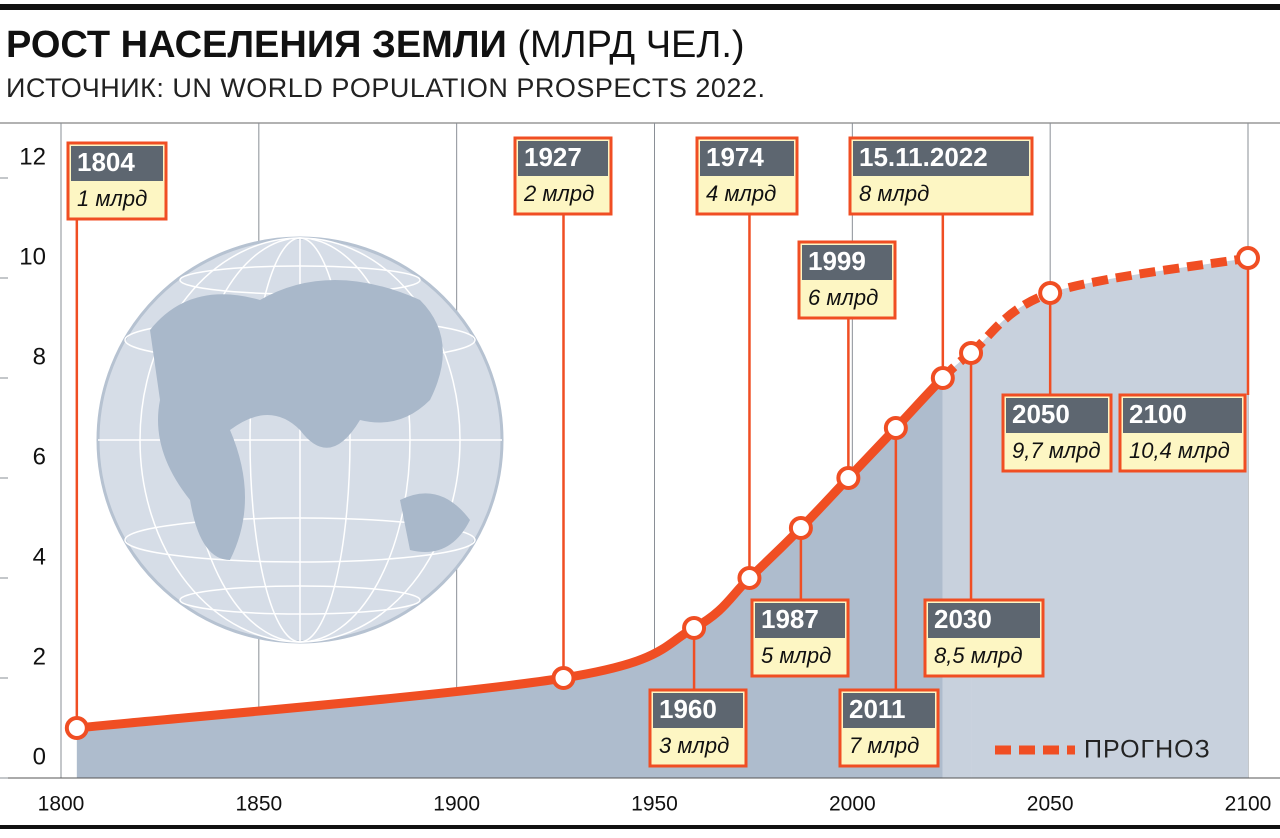  Describe the element at coordinates (258, 804) in the screenshot. I see `x-tick-label: 1850` at that location.